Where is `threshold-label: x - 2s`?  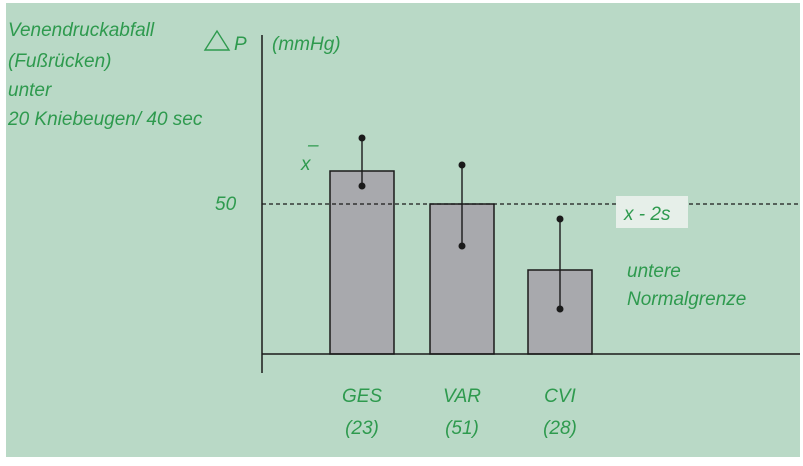
threshold-label: x - 2s is located at coordinates (647, 214).